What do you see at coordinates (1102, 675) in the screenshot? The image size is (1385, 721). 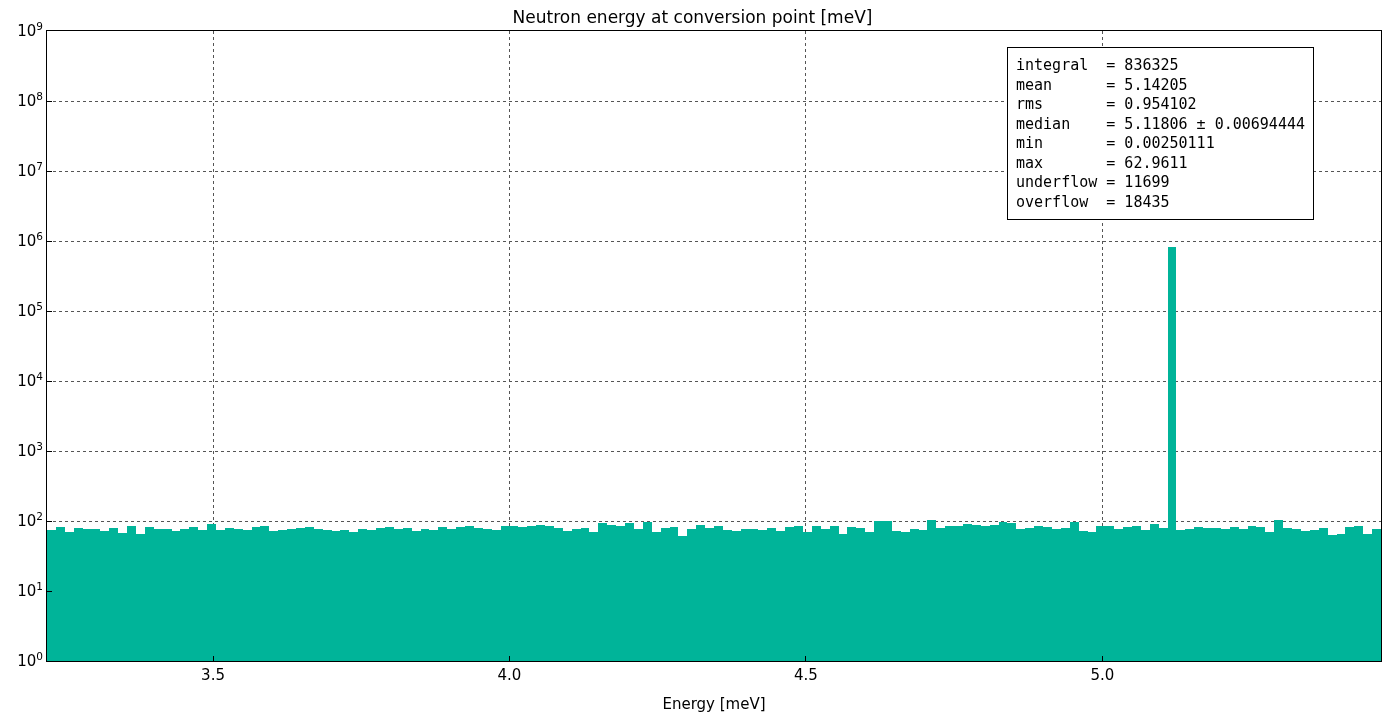 I see `x-tick-label: 5.0` at bounding box center [1102, 675].